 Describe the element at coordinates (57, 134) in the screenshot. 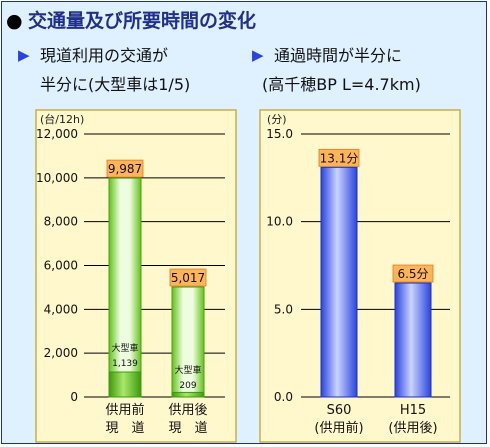

I see `traffic-y-tick-label: 12,000` at that location.